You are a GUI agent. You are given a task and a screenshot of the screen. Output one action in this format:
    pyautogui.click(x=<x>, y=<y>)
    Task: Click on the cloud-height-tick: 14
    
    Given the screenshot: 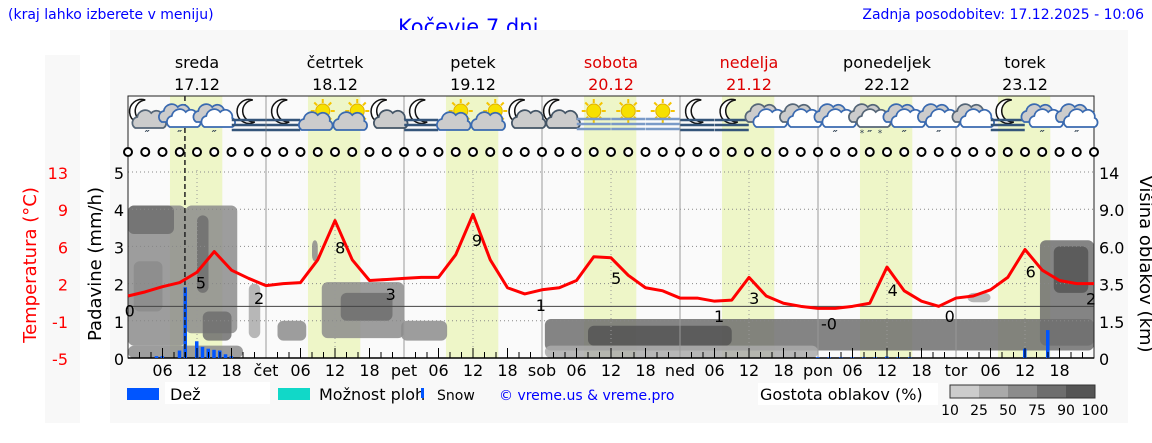 What is the action you would take?
    pyautogui.click(x=1109, y=173)
    